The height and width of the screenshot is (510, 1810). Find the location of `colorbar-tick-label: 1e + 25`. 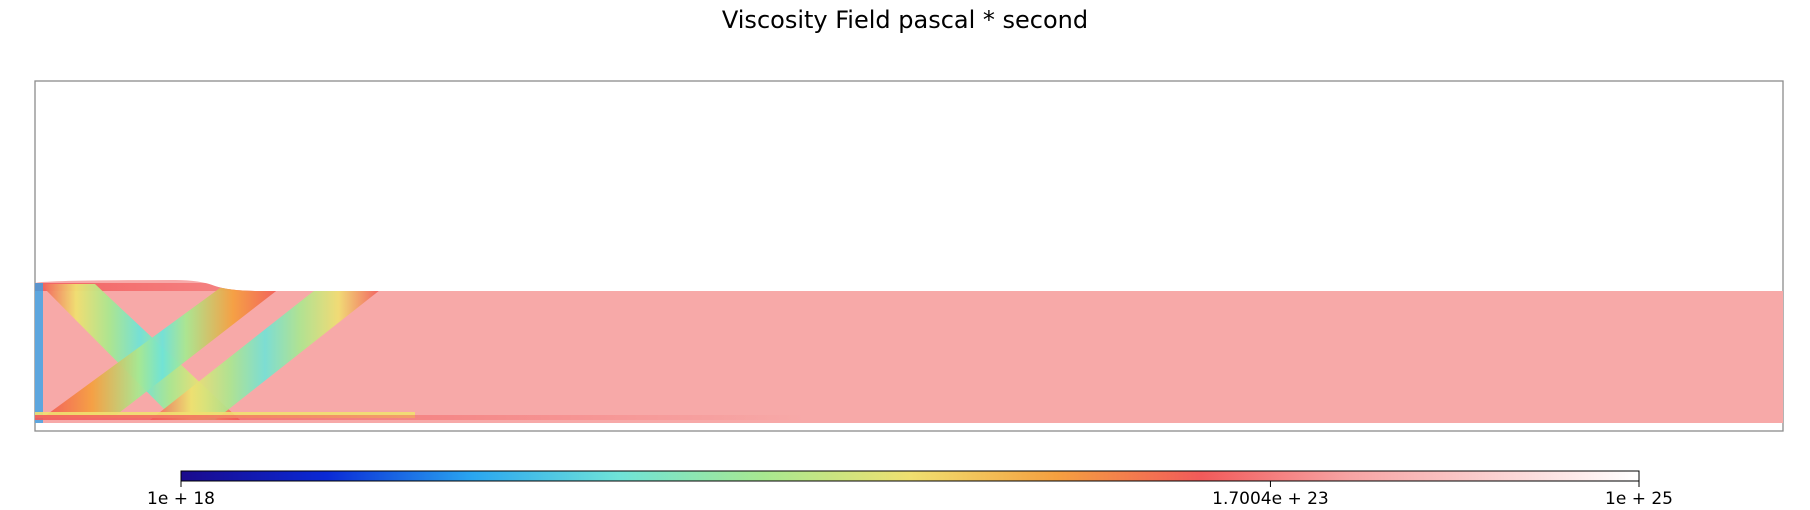

colorbar-tick-label: 1e + 25 is located at coordinates (1639, 499).